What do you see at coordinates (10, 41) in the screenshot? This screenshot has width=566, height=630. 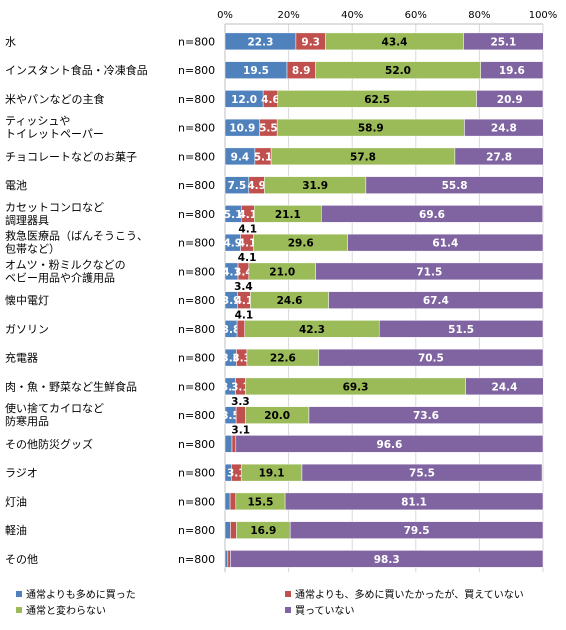 I see `category-label: 水` at bounding box center [10, 41].